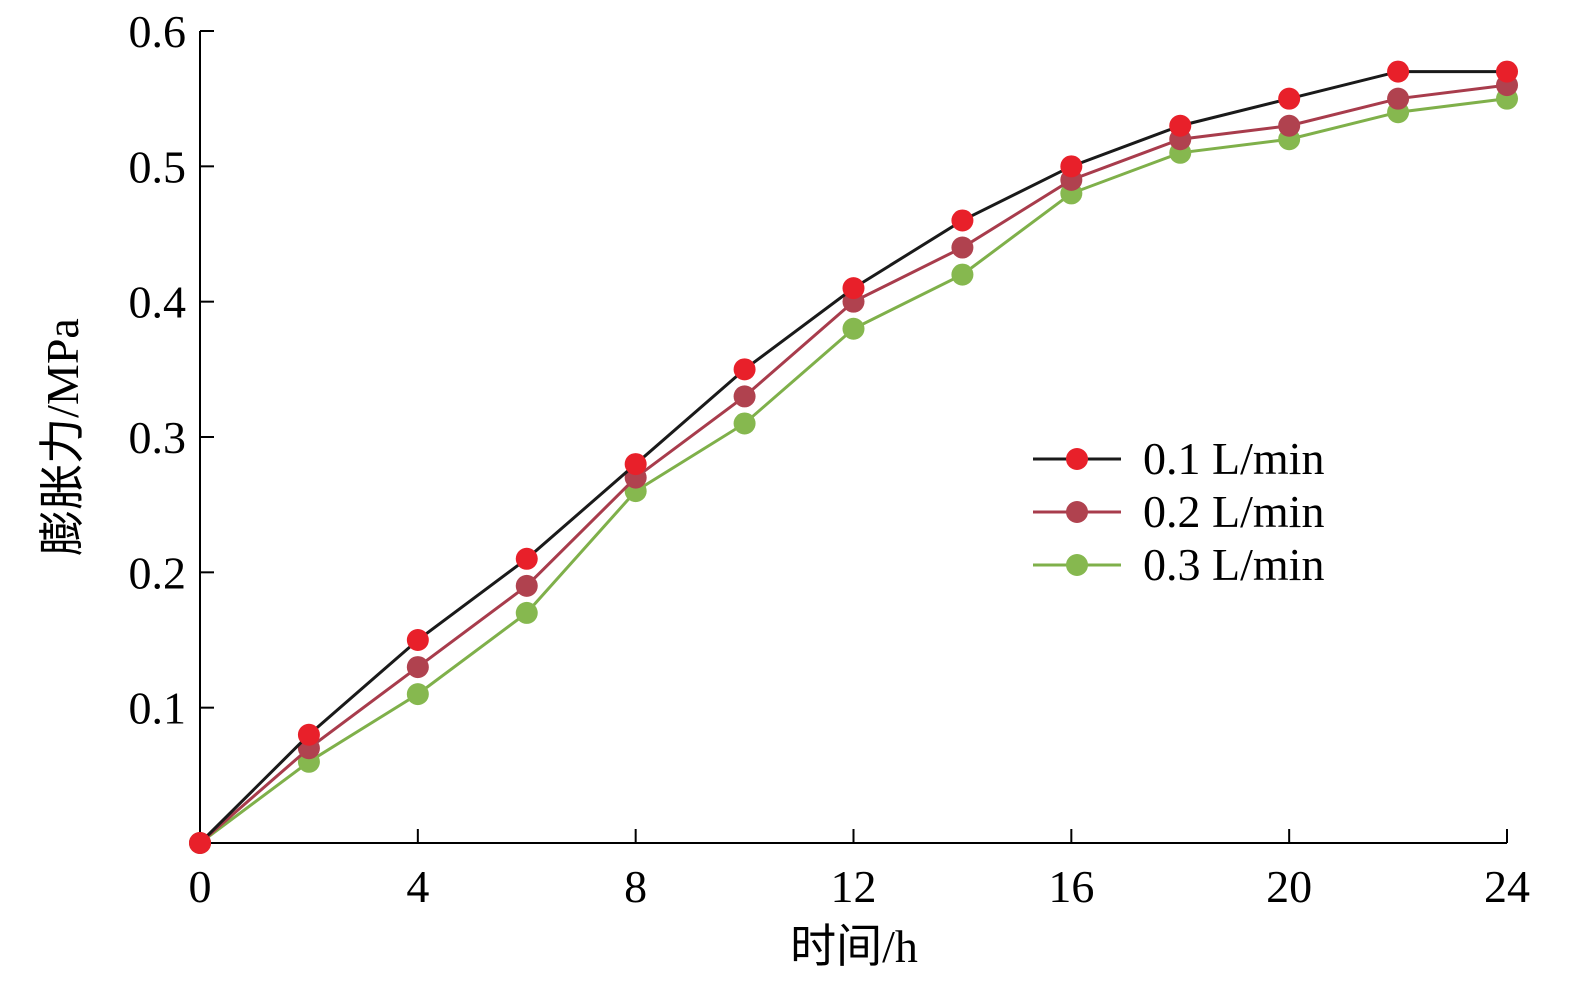 The width and height of the screenshot is (1575, 984). I want to click on y-tick-label: 0.1, so click(158, 708).